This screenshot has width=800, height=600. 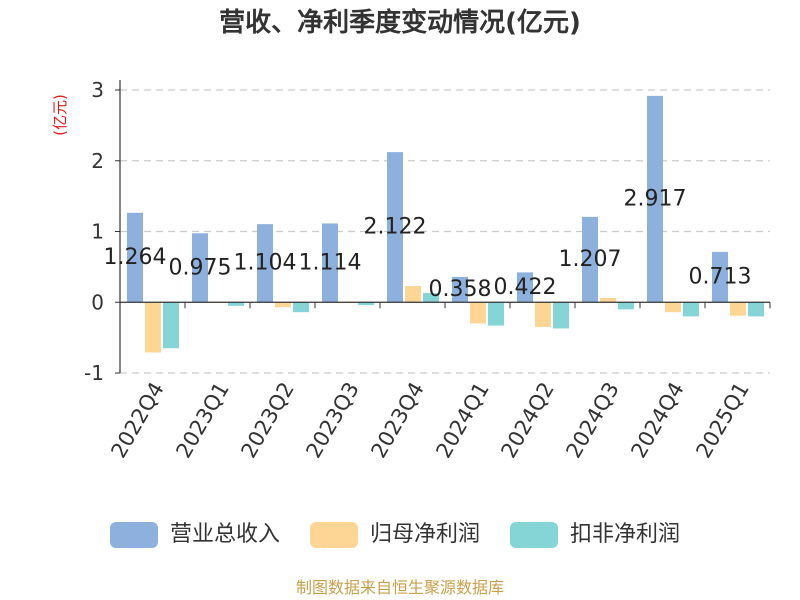 I want to click on data-label: 1.104, so click(x=265, y=263).